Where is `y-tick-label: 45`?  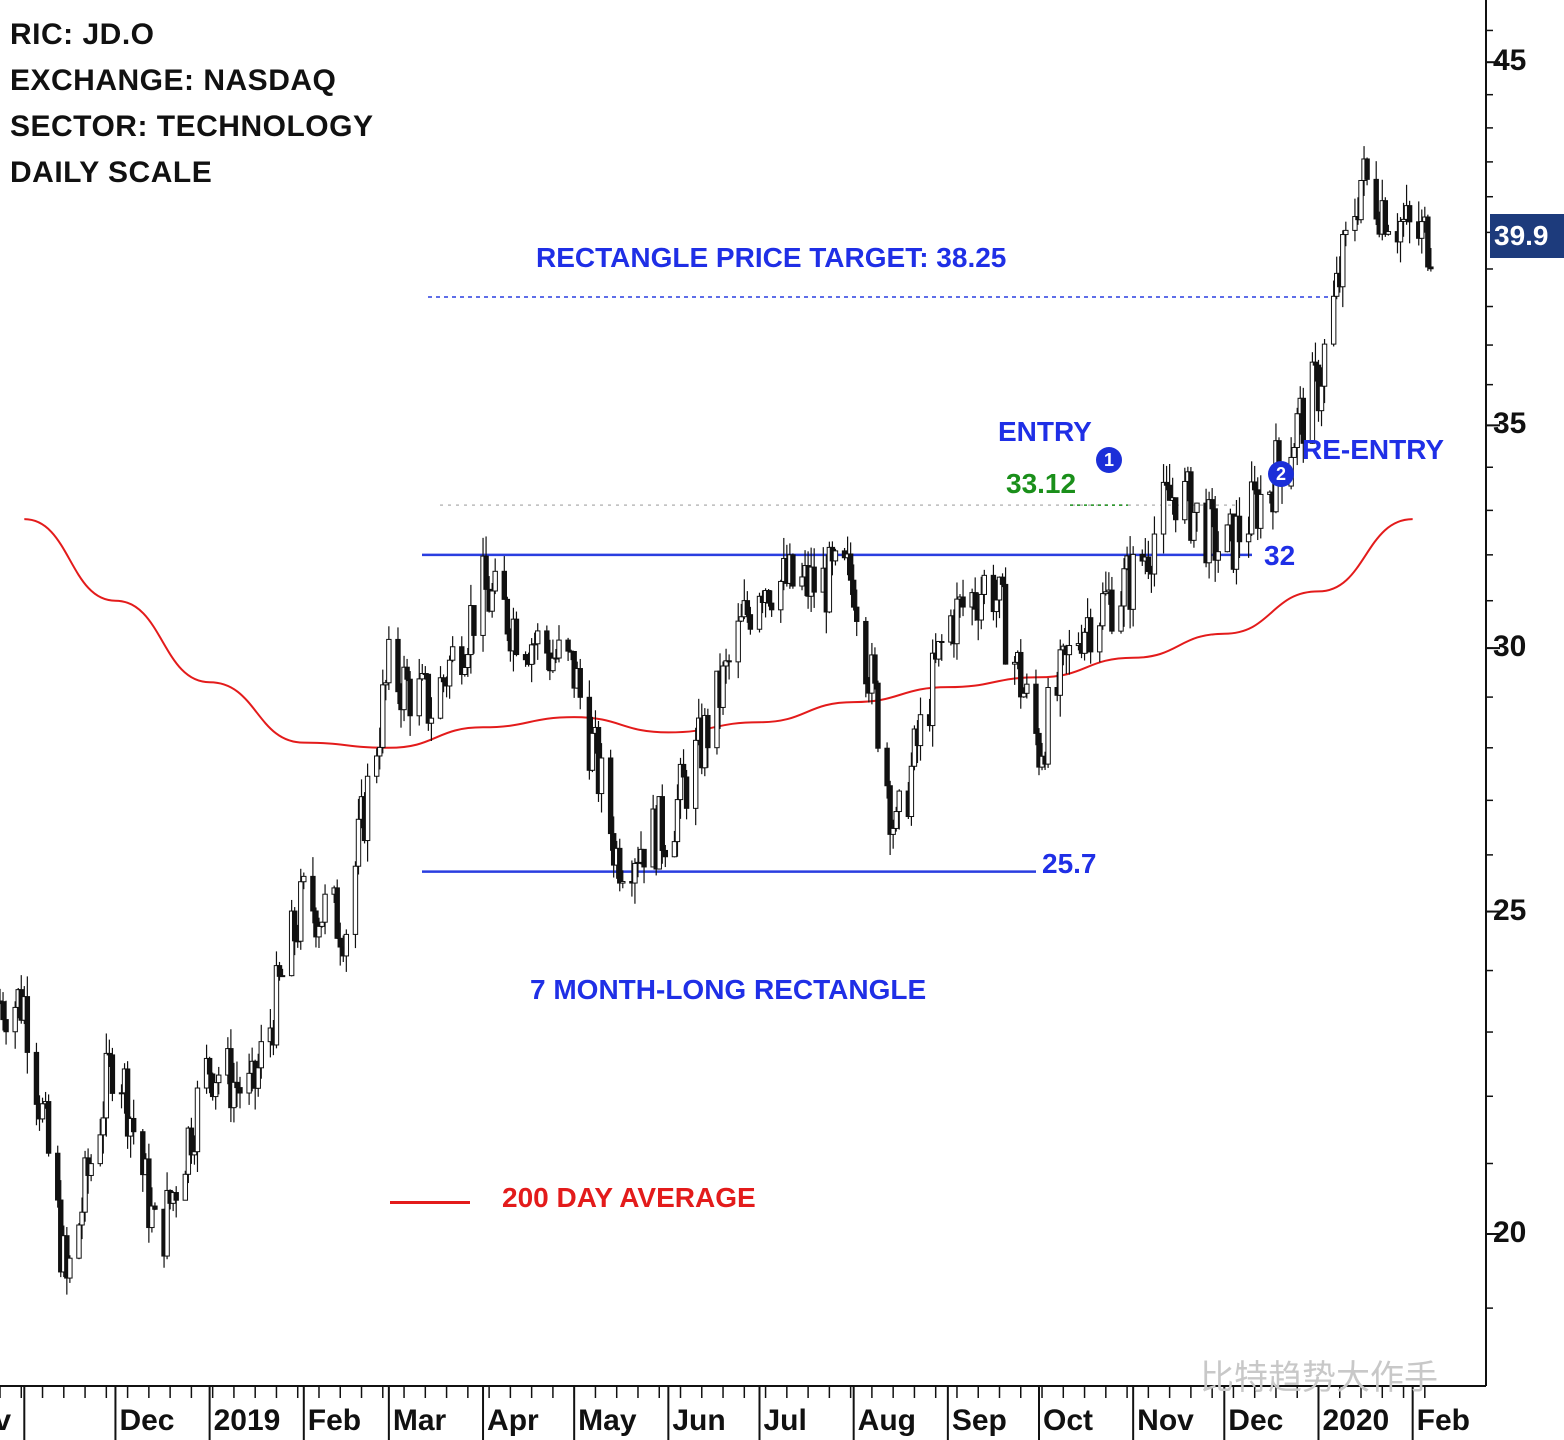 y-tick-label: 45 is located at coordinates (1510, 61).